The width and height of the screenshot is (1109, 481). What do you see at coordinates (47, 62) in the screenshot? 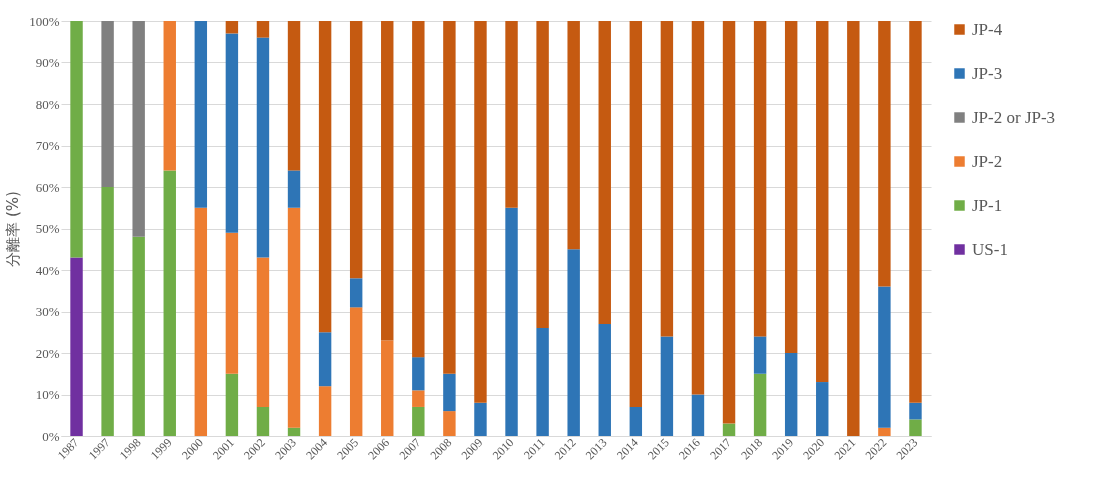
I see `y-tick-label: 90%` at bounding box center [47, 62].